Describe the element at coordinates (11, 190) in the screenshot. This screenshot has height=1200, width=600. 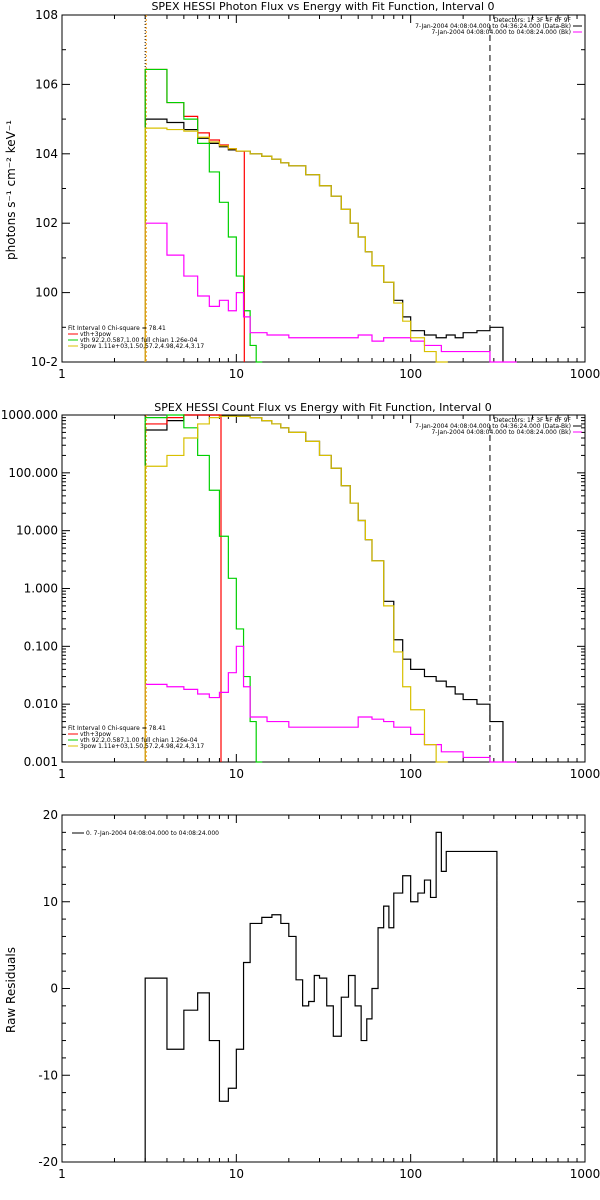
I see `chart1-ylabel: photons s⁻¹ cm⁻² keV⁻¹` at that location.